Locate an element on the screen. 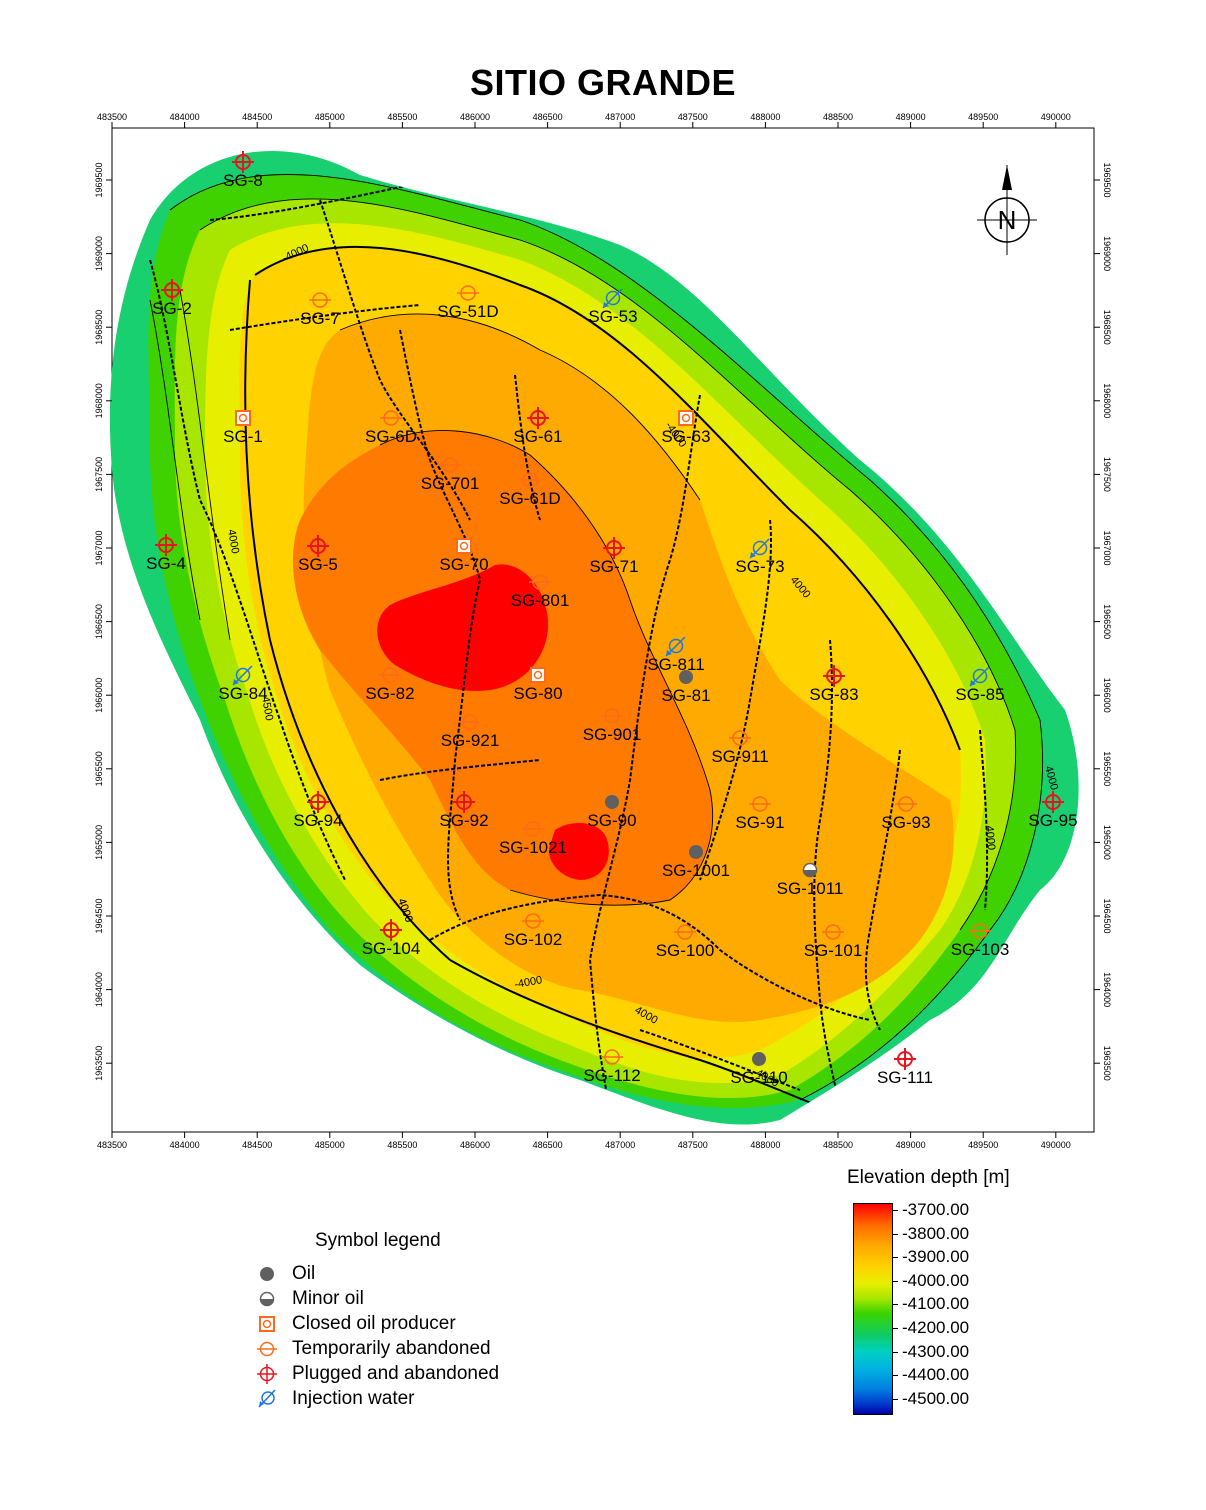  x-tick-label: 485500 is located at coordinates (402, 117).